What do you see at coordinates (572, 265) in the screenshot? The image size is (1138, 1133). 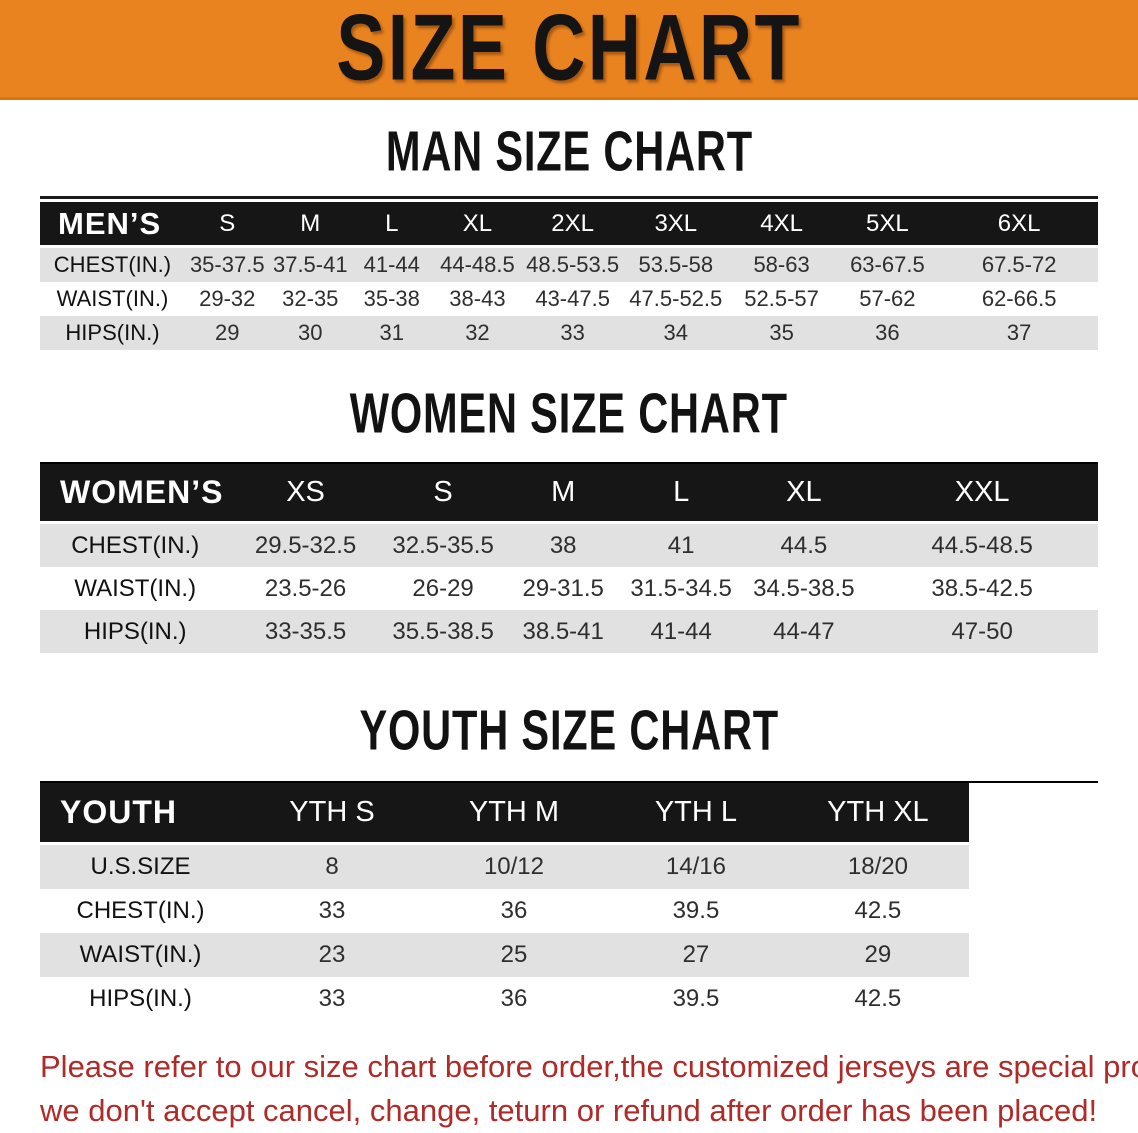 I see `measure-value: 48.5-53.5` at bounding box center [572, 265].